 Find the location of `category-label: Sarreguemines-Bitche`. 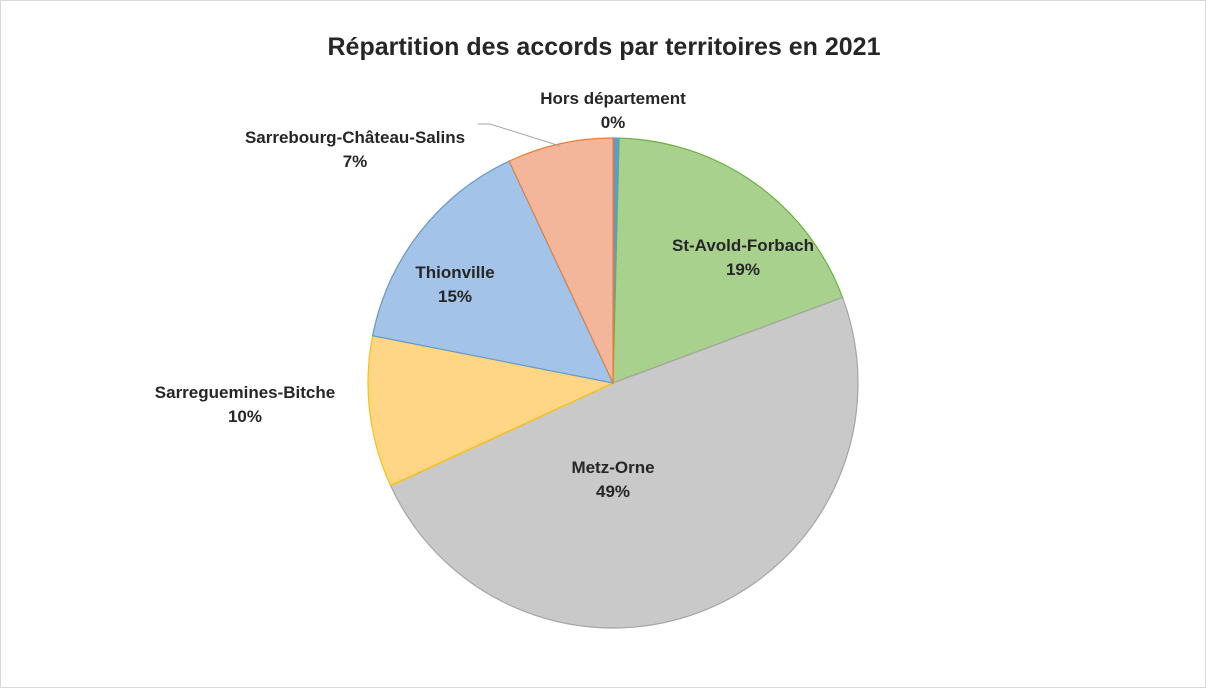

category-label: Sarreguemines-Bitche is located at coordinates (245, 392).